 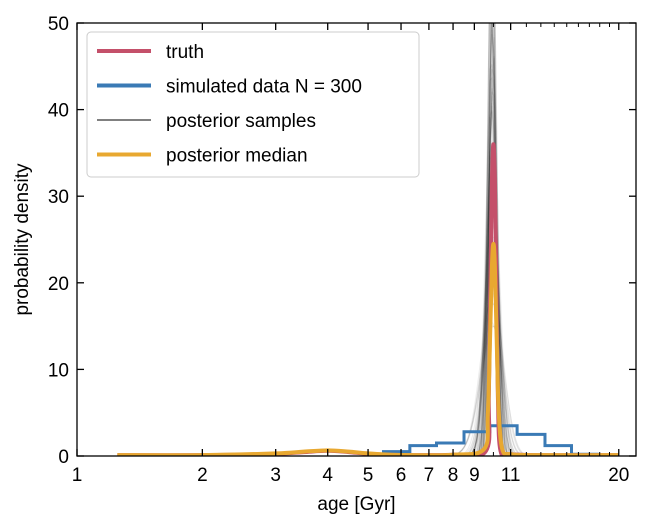 I want to click on x-axis-label: age [Gyr], so click(x=356, y=504).